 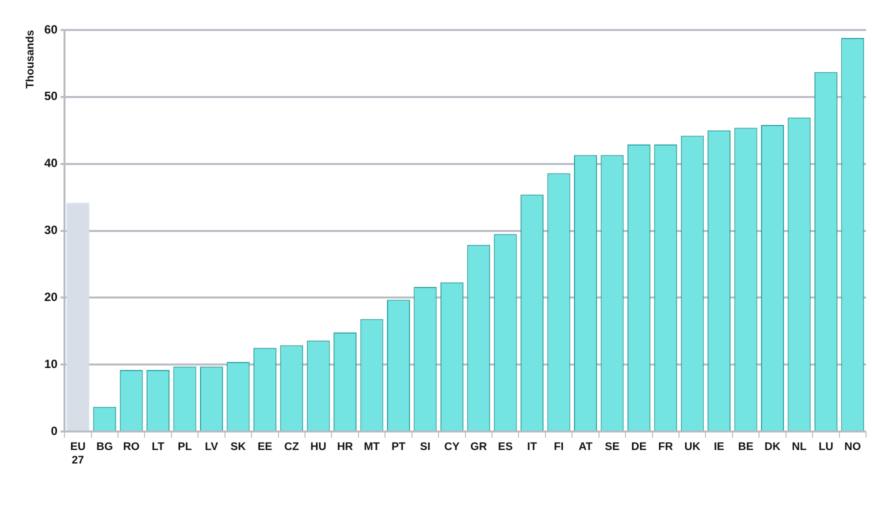 I want to click on x-tick-label: BE, so click(x=746, y=447).